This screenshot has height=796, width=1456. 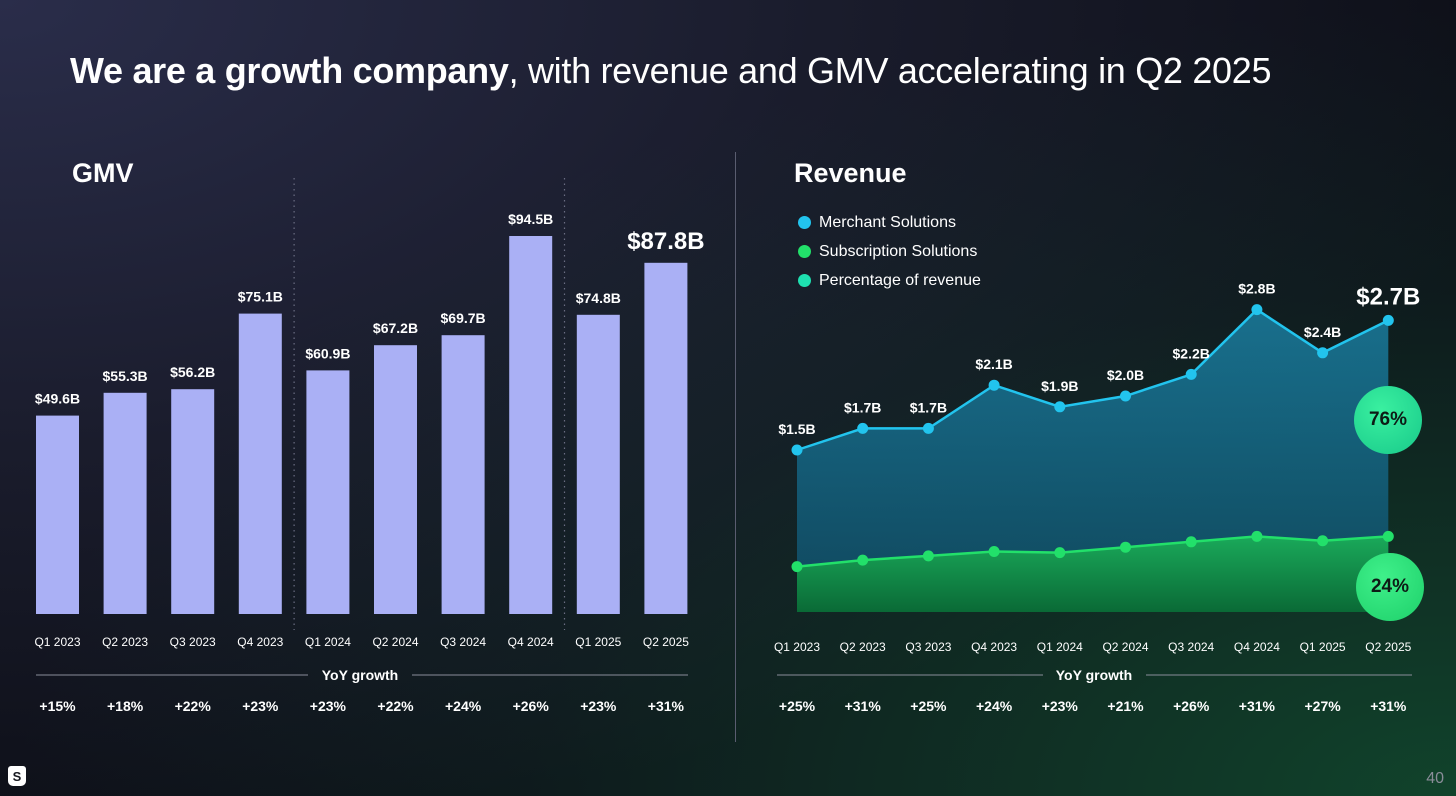 I want to click on gmv-data-label: $69.7B, so click(x=463, y=318).